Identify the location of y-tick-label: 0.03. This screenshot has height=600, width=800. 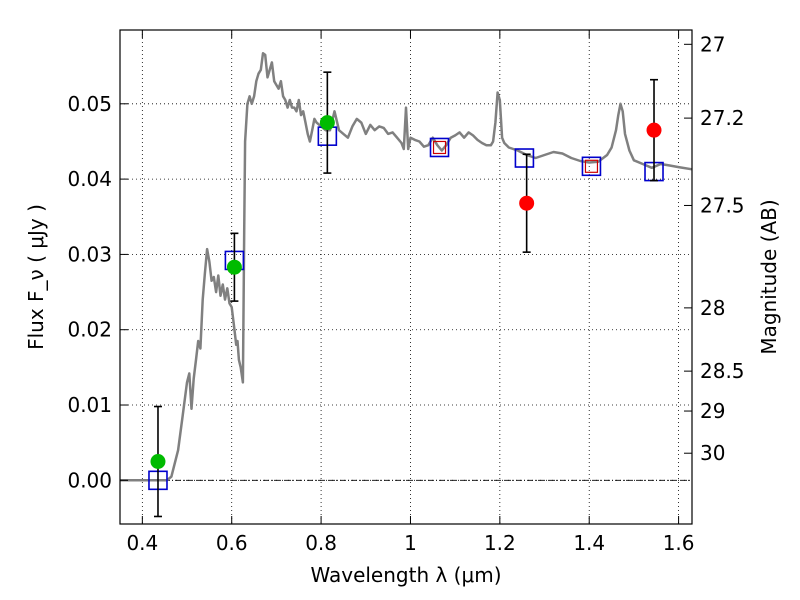
(89, 254).